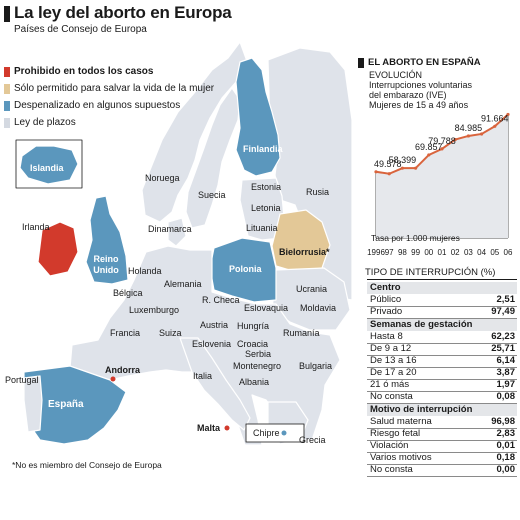 The width and height of the screenshot is (520, 520). What do you see at coordinates (401, 457) in the screenshot?
I see `table-row-label: Varios motivos` at bounding box center [401, 457].